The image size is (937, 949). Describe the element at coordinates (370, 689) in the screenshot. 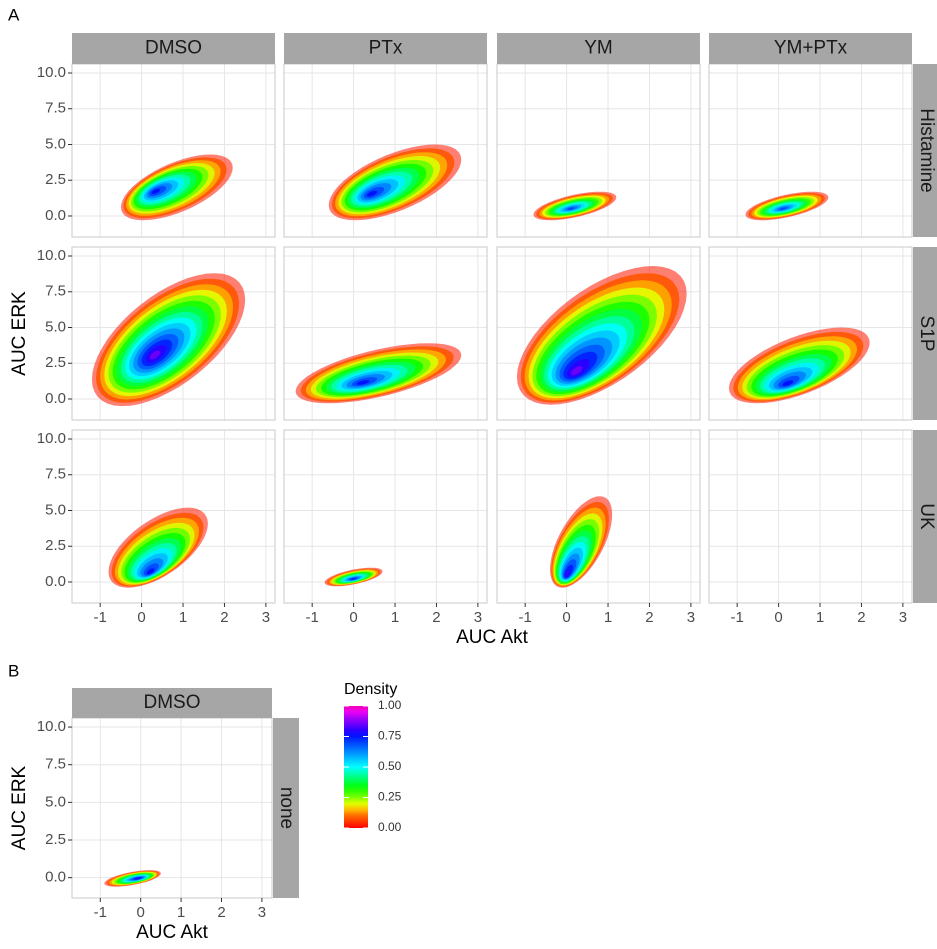

I see `legend-title: Density` at that location.